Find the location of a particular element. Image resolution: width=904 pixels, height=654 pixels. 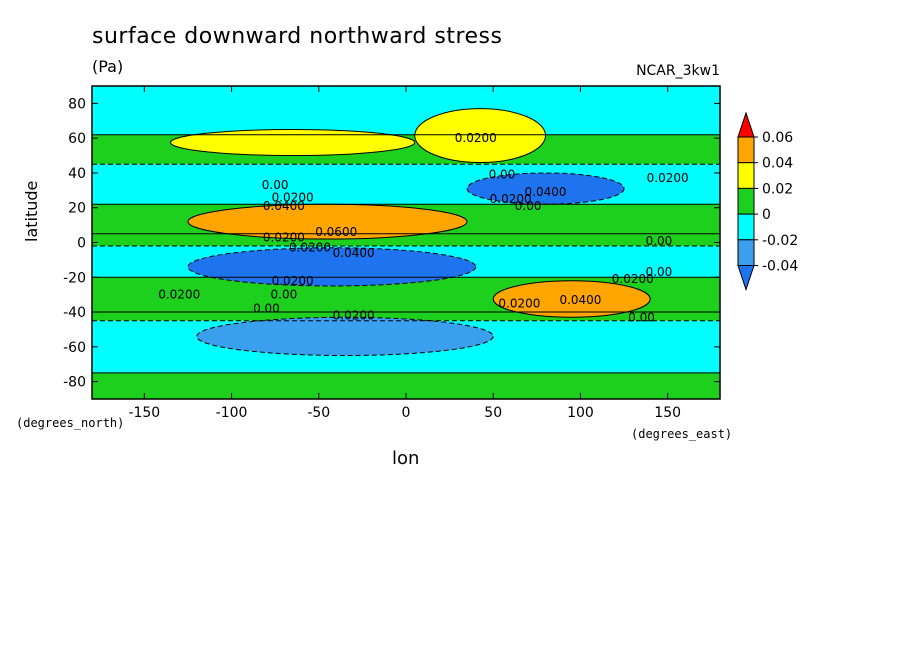

contour-label: 0.0600 is located at coordinates (336, 232).